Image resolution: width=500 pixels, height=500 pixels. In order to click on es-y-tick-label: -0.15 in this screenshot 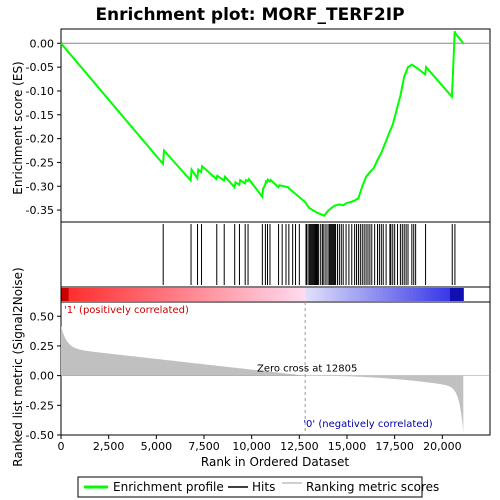, I will do `click(40, 115)`.